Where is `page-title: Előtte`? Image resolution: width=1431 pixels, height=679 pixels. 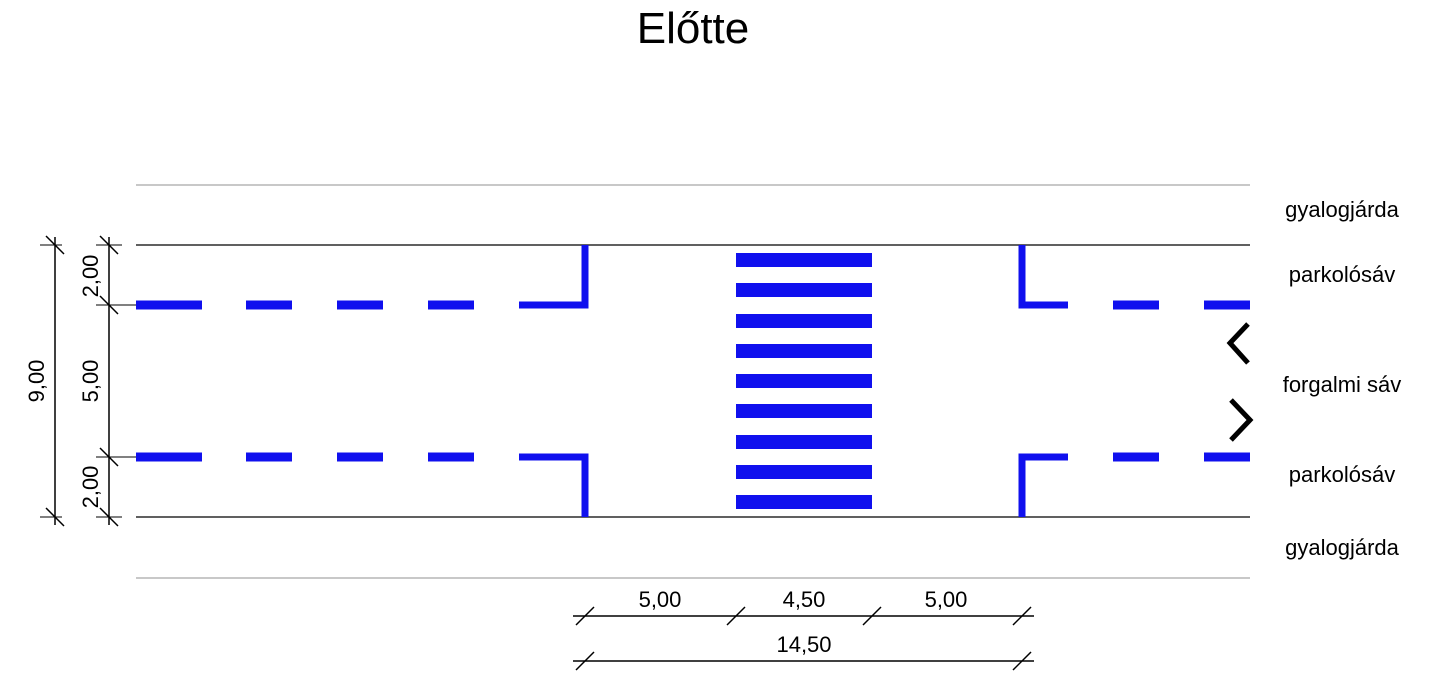
page-title: Előtte is located at coordinates (693, 28).